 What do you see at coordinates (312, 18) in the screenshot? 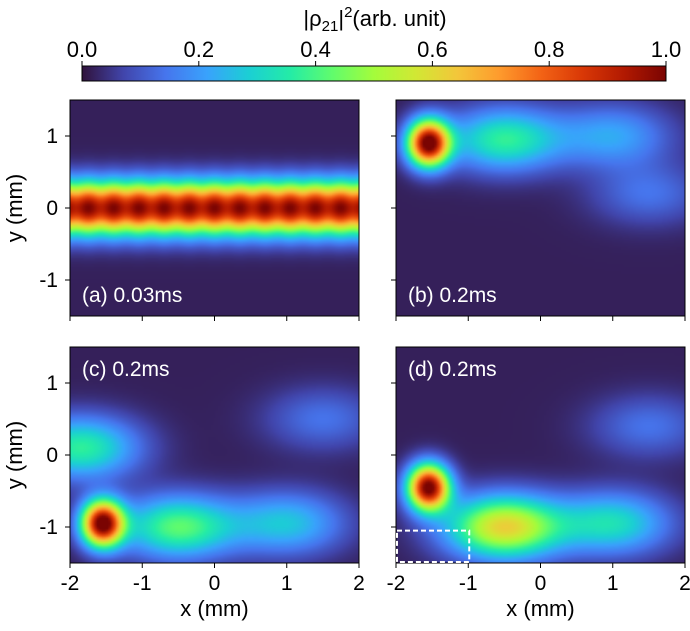
I see `colorbar-title-prefix: |ρ` at bounding box center [312, 18].